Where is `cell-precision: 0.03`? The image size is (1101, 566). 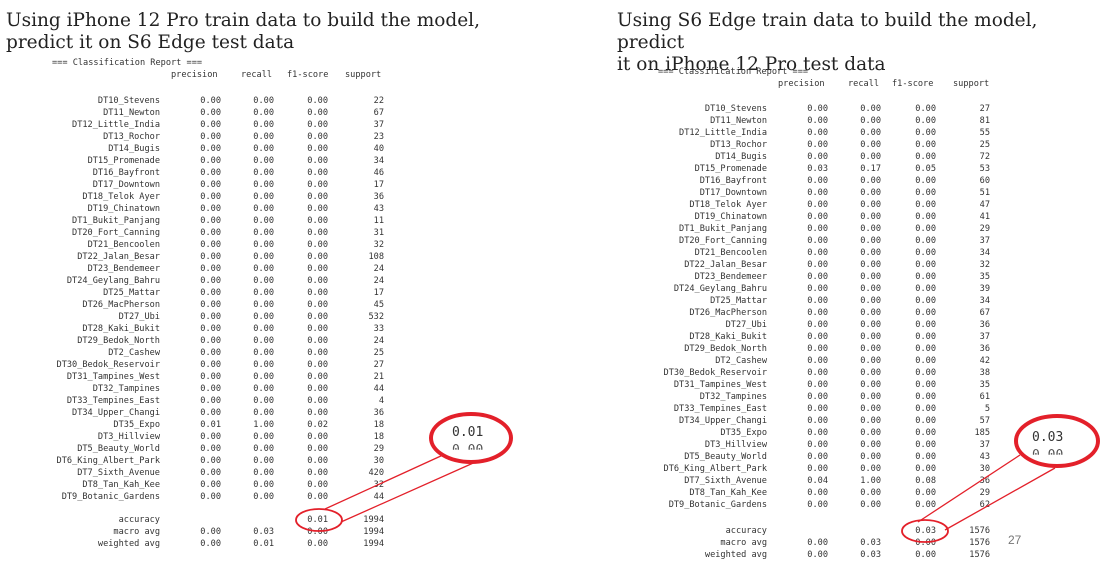
cell-precision: 0.03 is located at coordinates (817, 169).